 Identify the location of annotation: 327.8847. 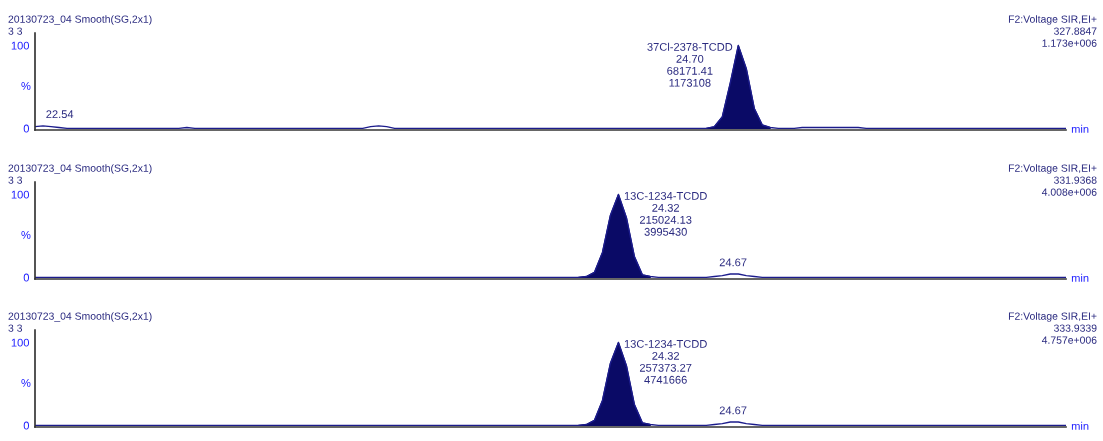
(1075, 31).